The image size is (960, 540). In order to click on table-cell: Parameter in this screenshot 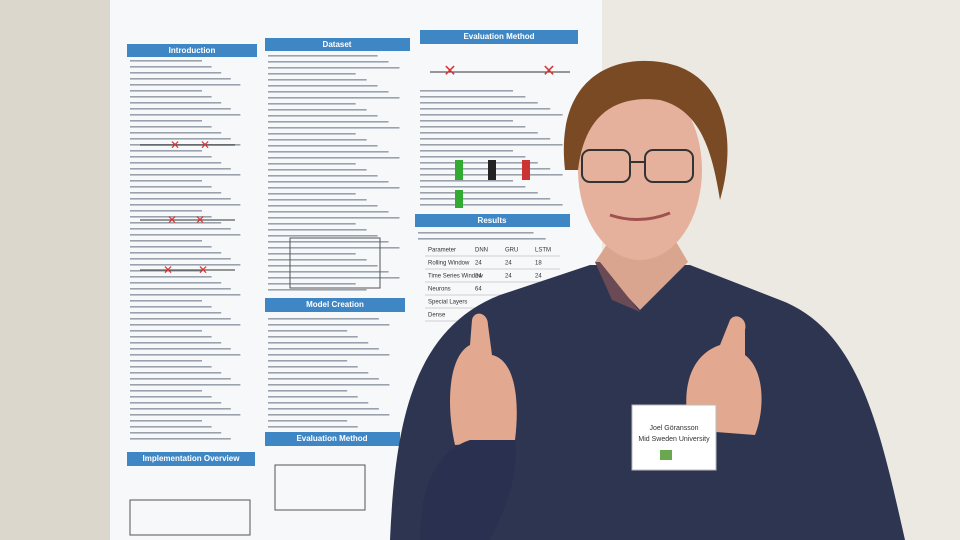, I will do `click(442, 251)`.